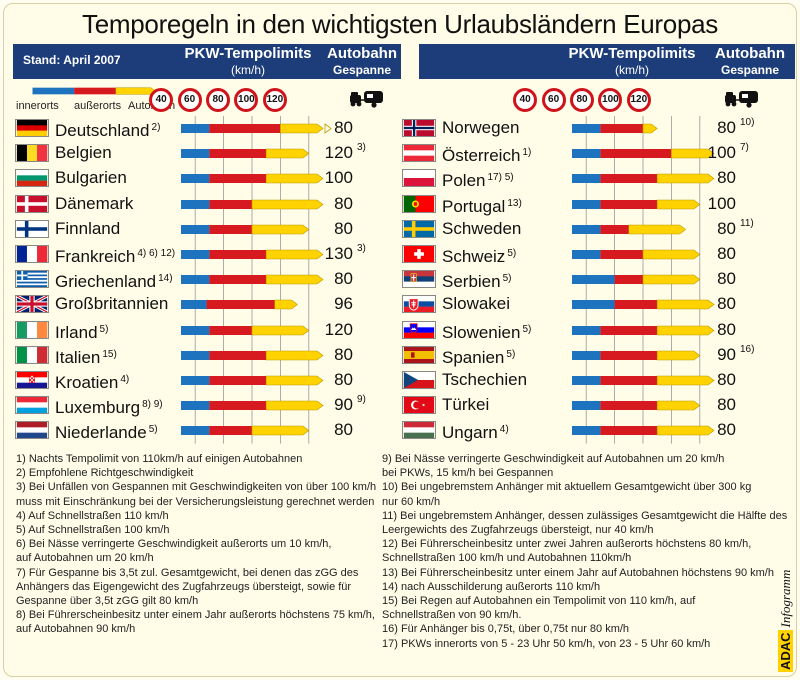 The image size is (800, 680). Describe the element at coordinates (189, 100) in the screenshot. I see `speed-tick-left-60: 60` at that location.